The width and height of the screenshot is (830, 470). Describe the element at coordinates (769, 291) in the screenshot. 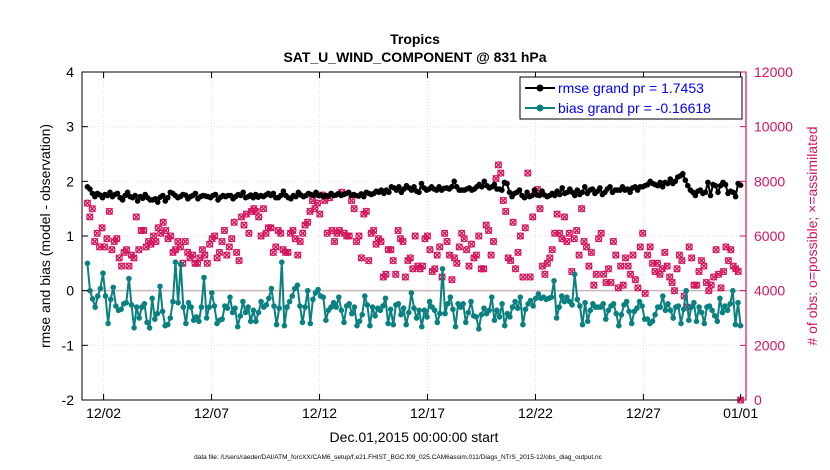

I see `y2-tick-label: 4000` at that location.